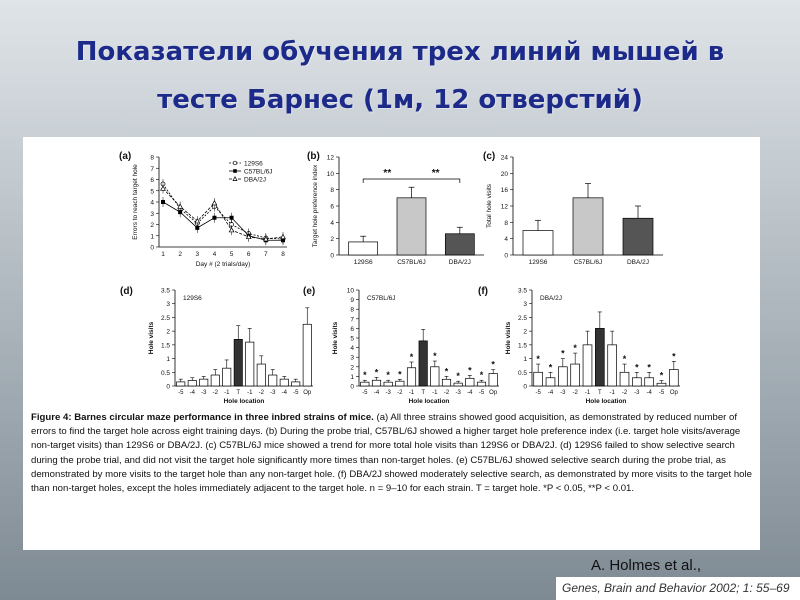 This screenshot has width=800, height=600. I want to click on panel-f-strain-label: DBA/2J, so click(551, 298).